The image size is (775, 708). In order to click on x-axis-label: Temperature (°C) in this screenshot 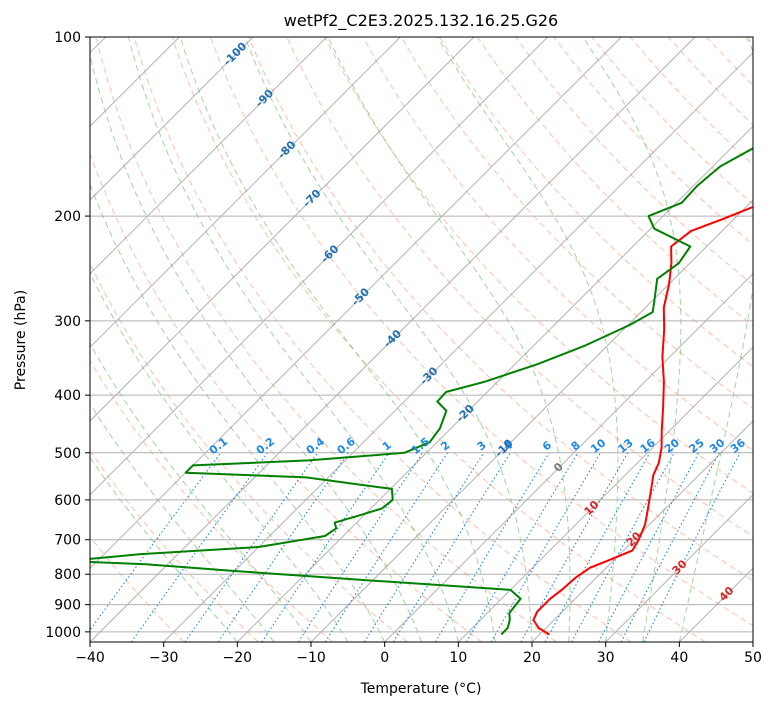, I will do `click(421, 689)`.